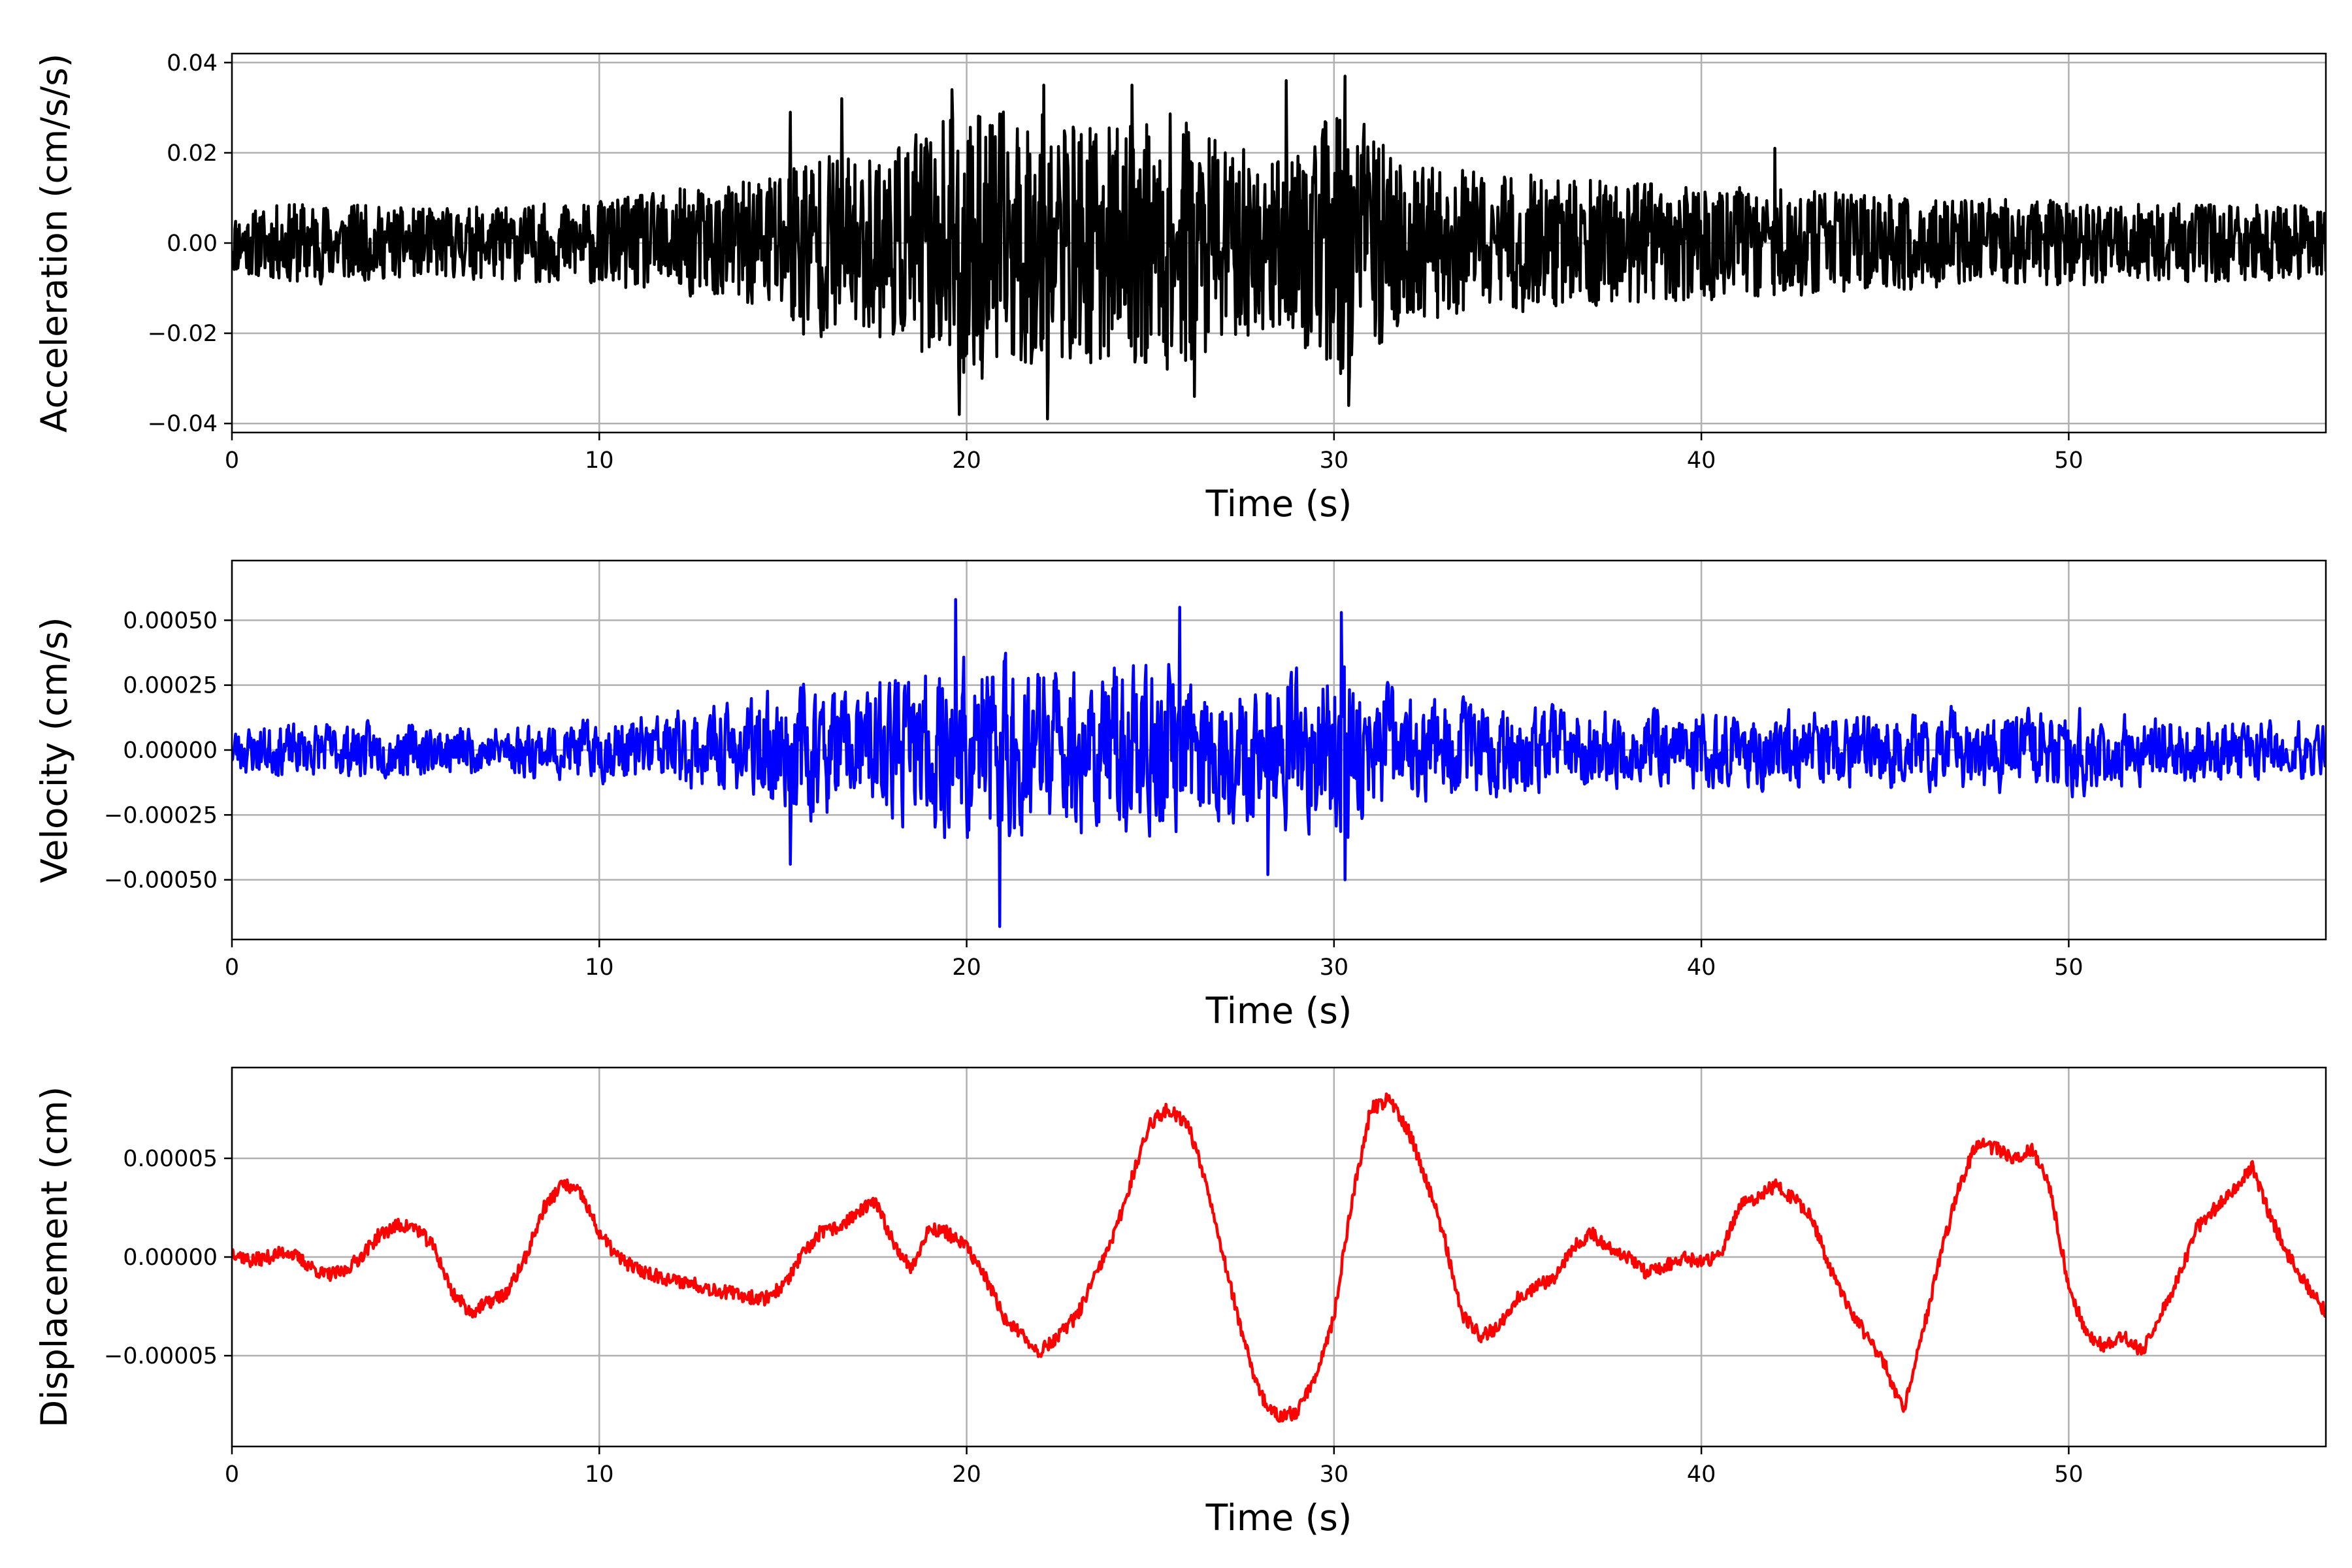 This screenshot has width=2352, height=1568. What do you see at coordinates (192, 153) in the screenshot?
I see `y-tick-label: 0.02` at bounding box center [192, 153].